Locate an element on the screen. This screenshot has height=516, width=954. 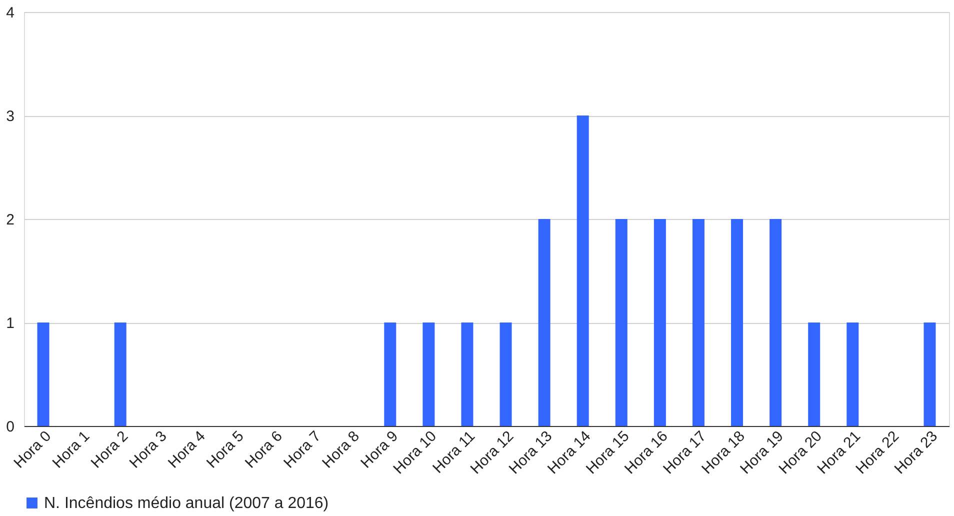
y-tick-label: 2 is located at coordinates (10, 220).